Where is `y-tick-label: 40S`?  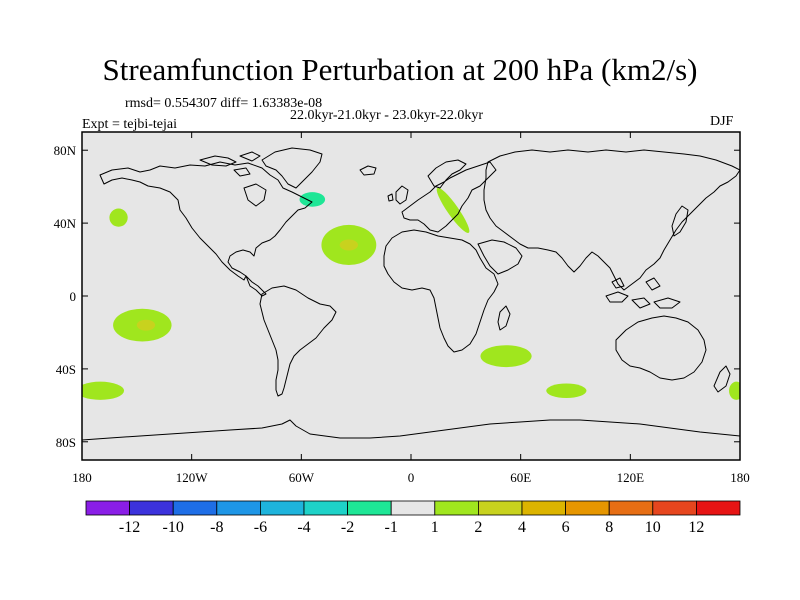
y-tick-label: 40S is located at coordinates (66, 369).